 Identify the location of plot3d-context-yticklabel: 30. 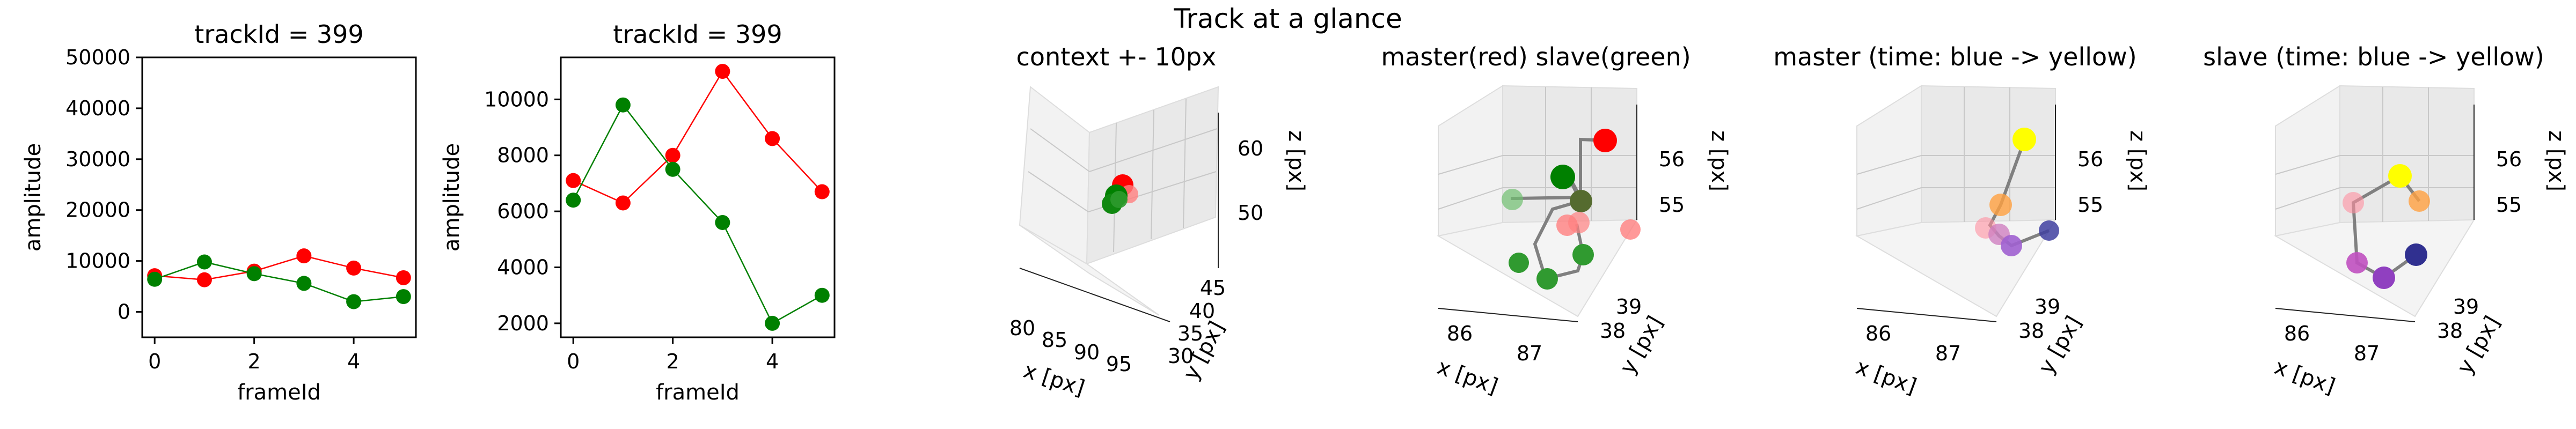
(1181, 356).